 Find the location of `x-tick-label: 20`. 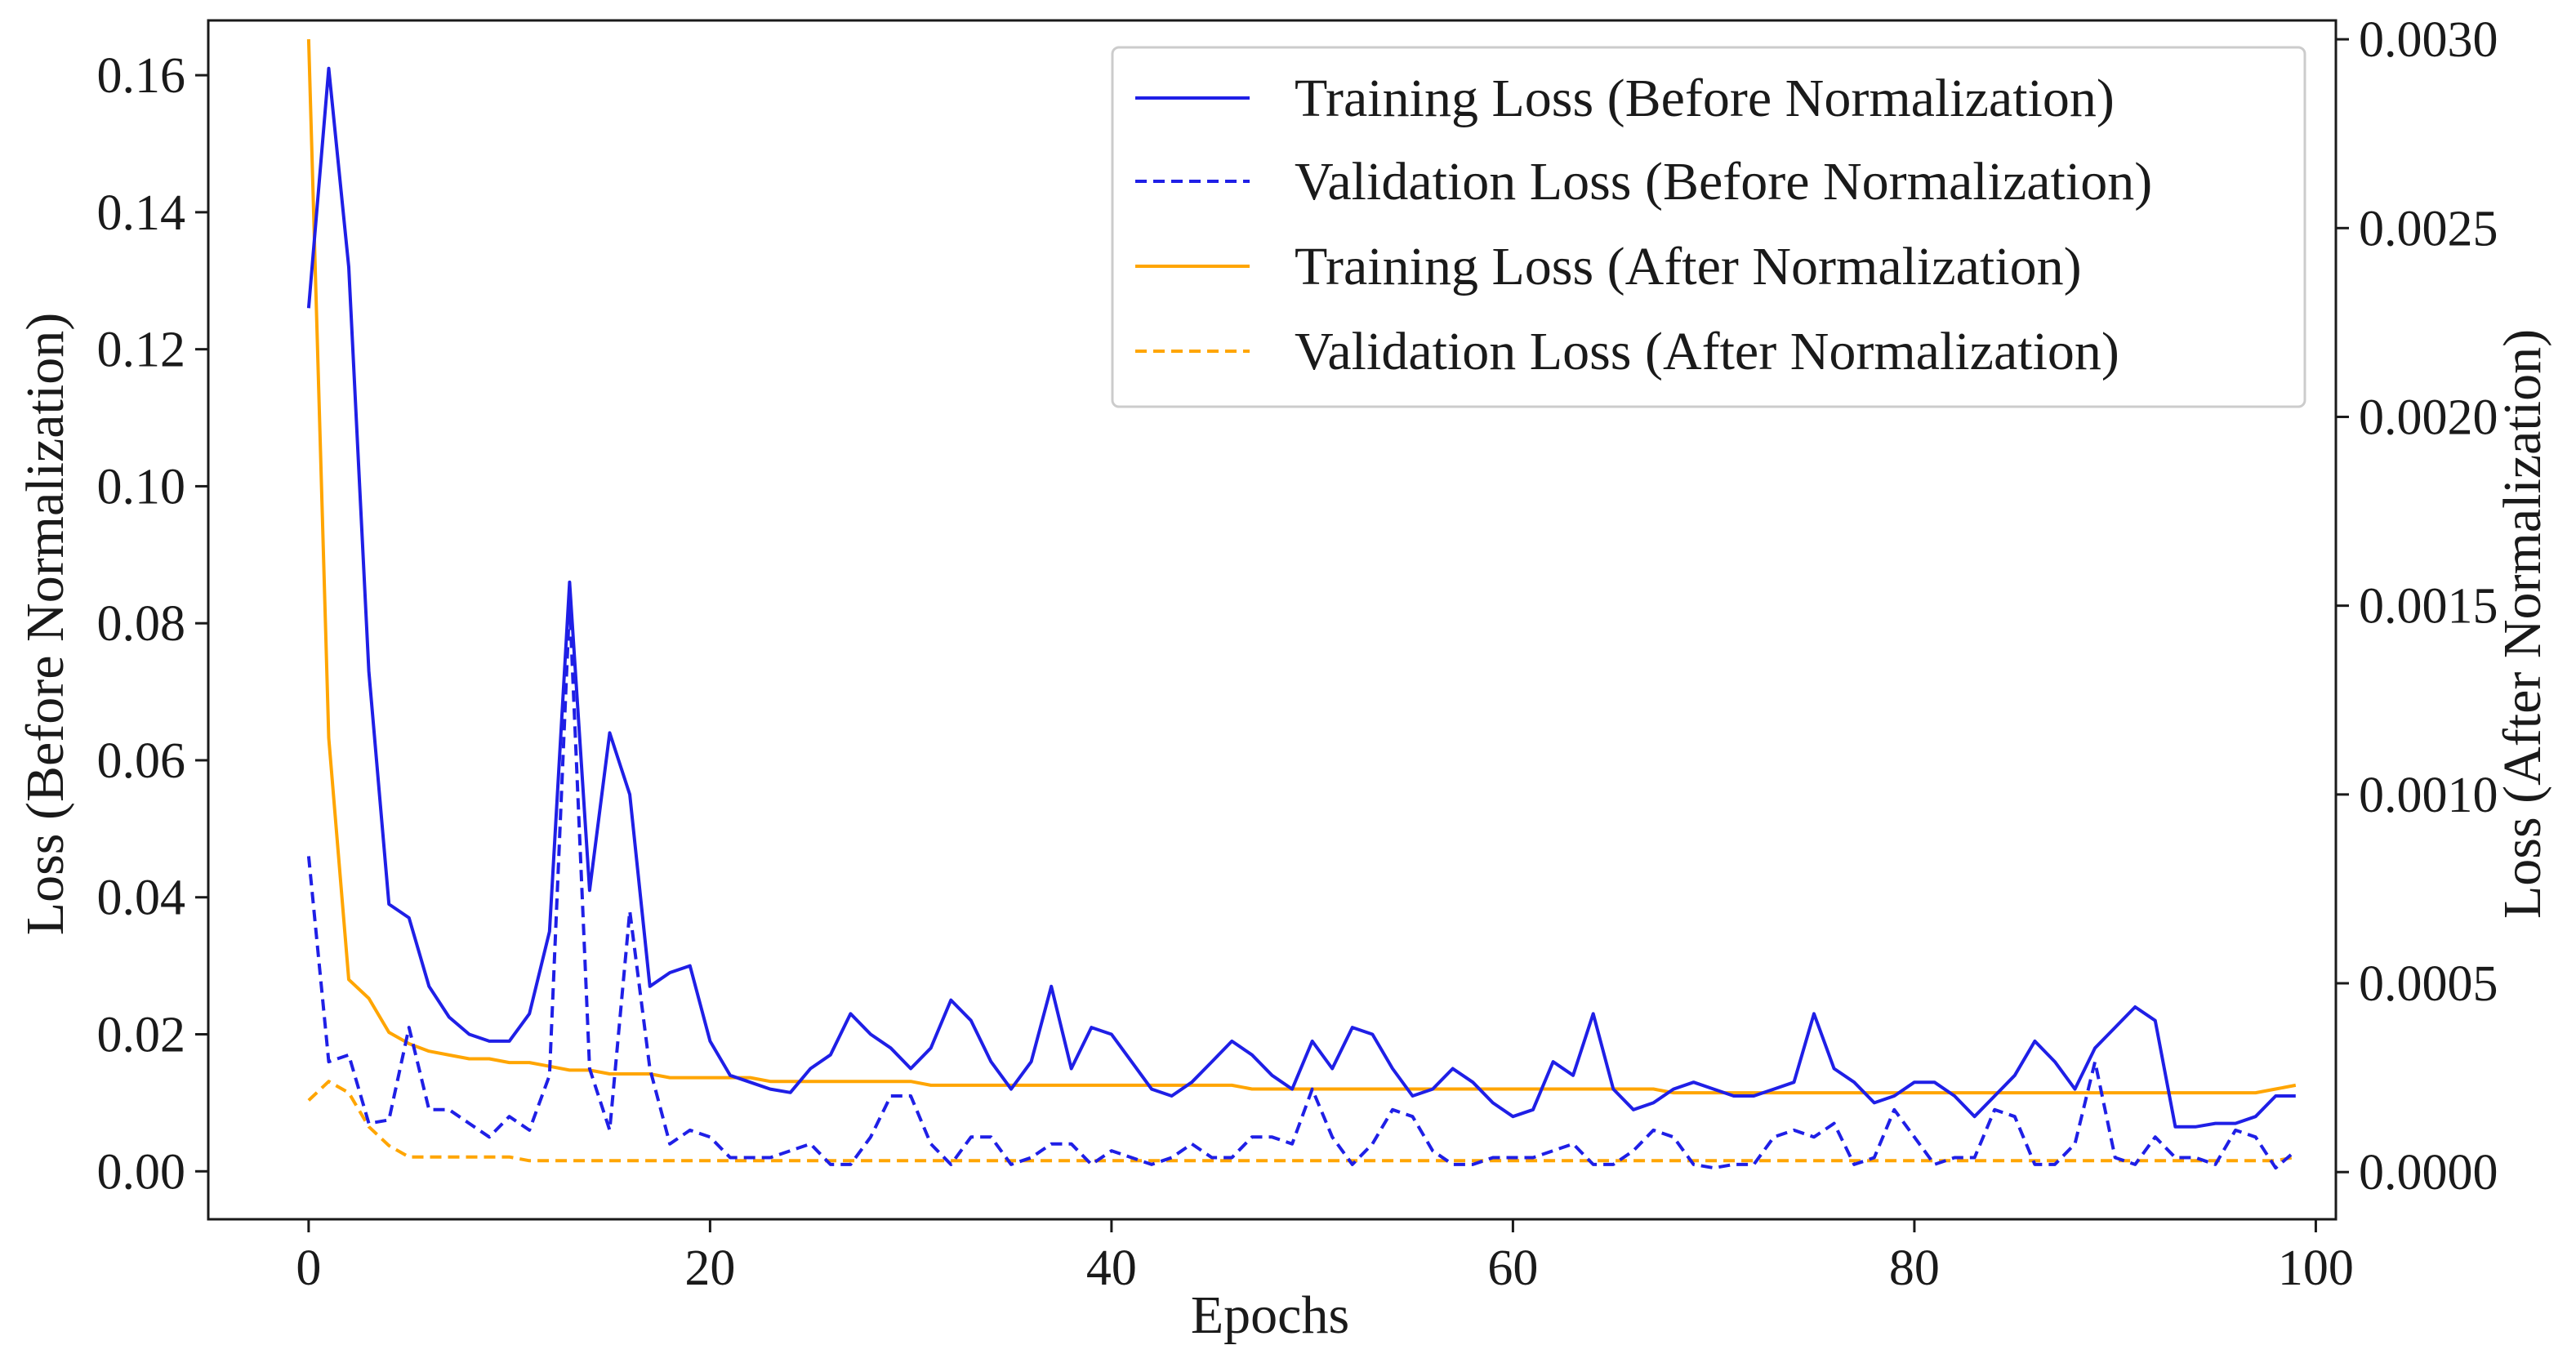

x-tick-label: 20 is located at coordinates (709, 1268).